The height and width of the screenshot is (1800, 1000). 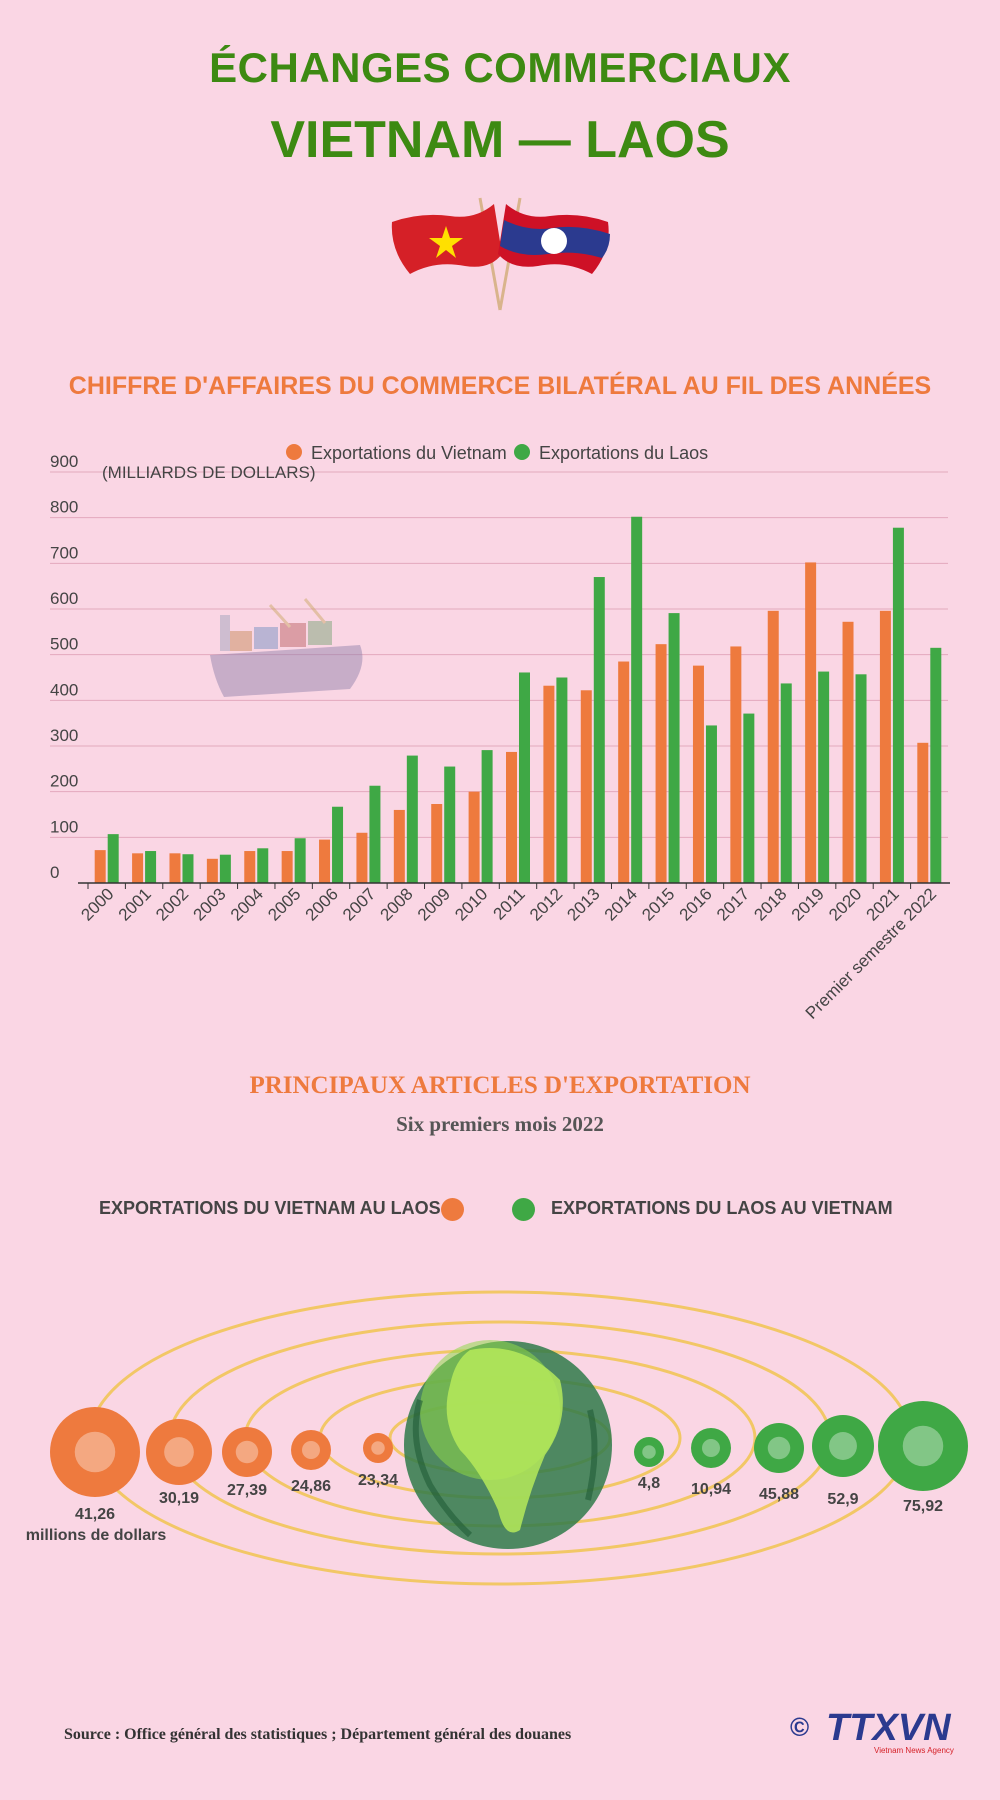 What do you see at coordinates (923, 1506) in the screenshot?
I see `laos-export-value: 75,92` at bounding box center [923, 1506].